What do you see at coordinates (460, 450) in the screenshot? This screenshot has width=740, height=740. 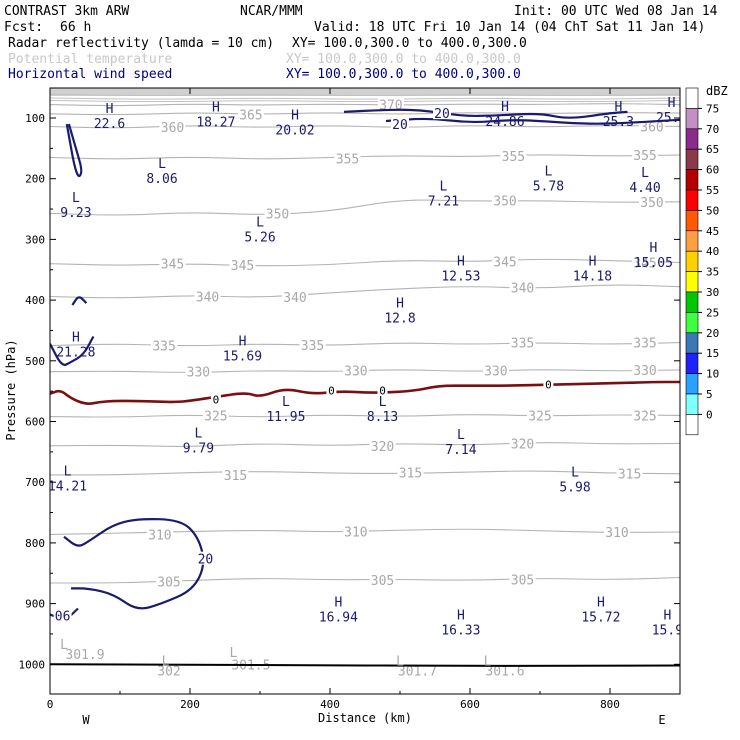 I see `extremum-value: 7.14` at bounding box center [460, 450].